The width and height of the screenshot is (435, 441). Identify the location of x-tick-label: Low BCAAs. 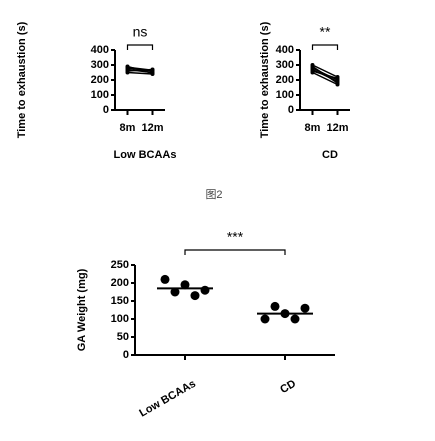
(167, 399).